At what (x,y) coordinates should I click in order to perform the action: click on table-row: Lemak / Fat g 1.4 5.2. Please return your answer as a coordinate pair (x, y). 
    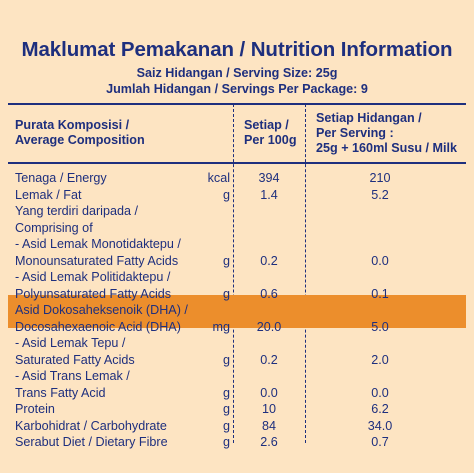
    Looking at the image, I should click on (237, 195).